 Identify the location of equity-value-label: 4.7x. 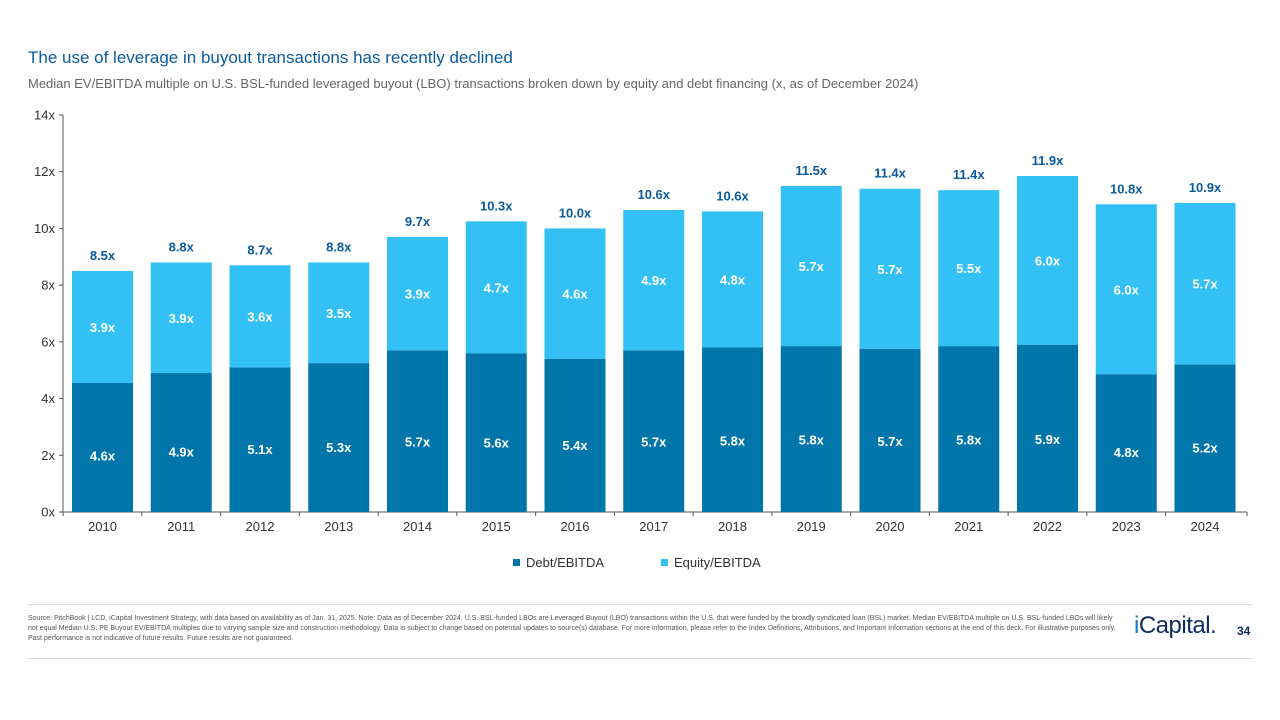
(497, 287).